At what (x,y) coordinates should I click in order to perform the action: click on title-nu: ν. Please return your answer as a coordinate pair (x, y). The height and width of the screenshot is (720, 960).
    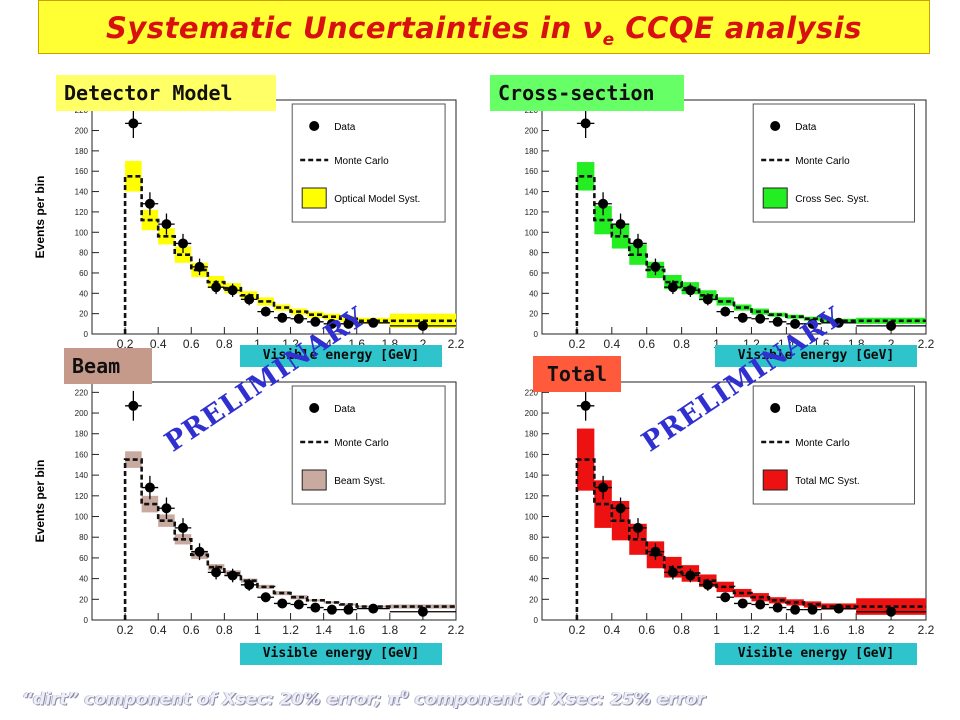
    Looking at the image, I should click on (592, 28).